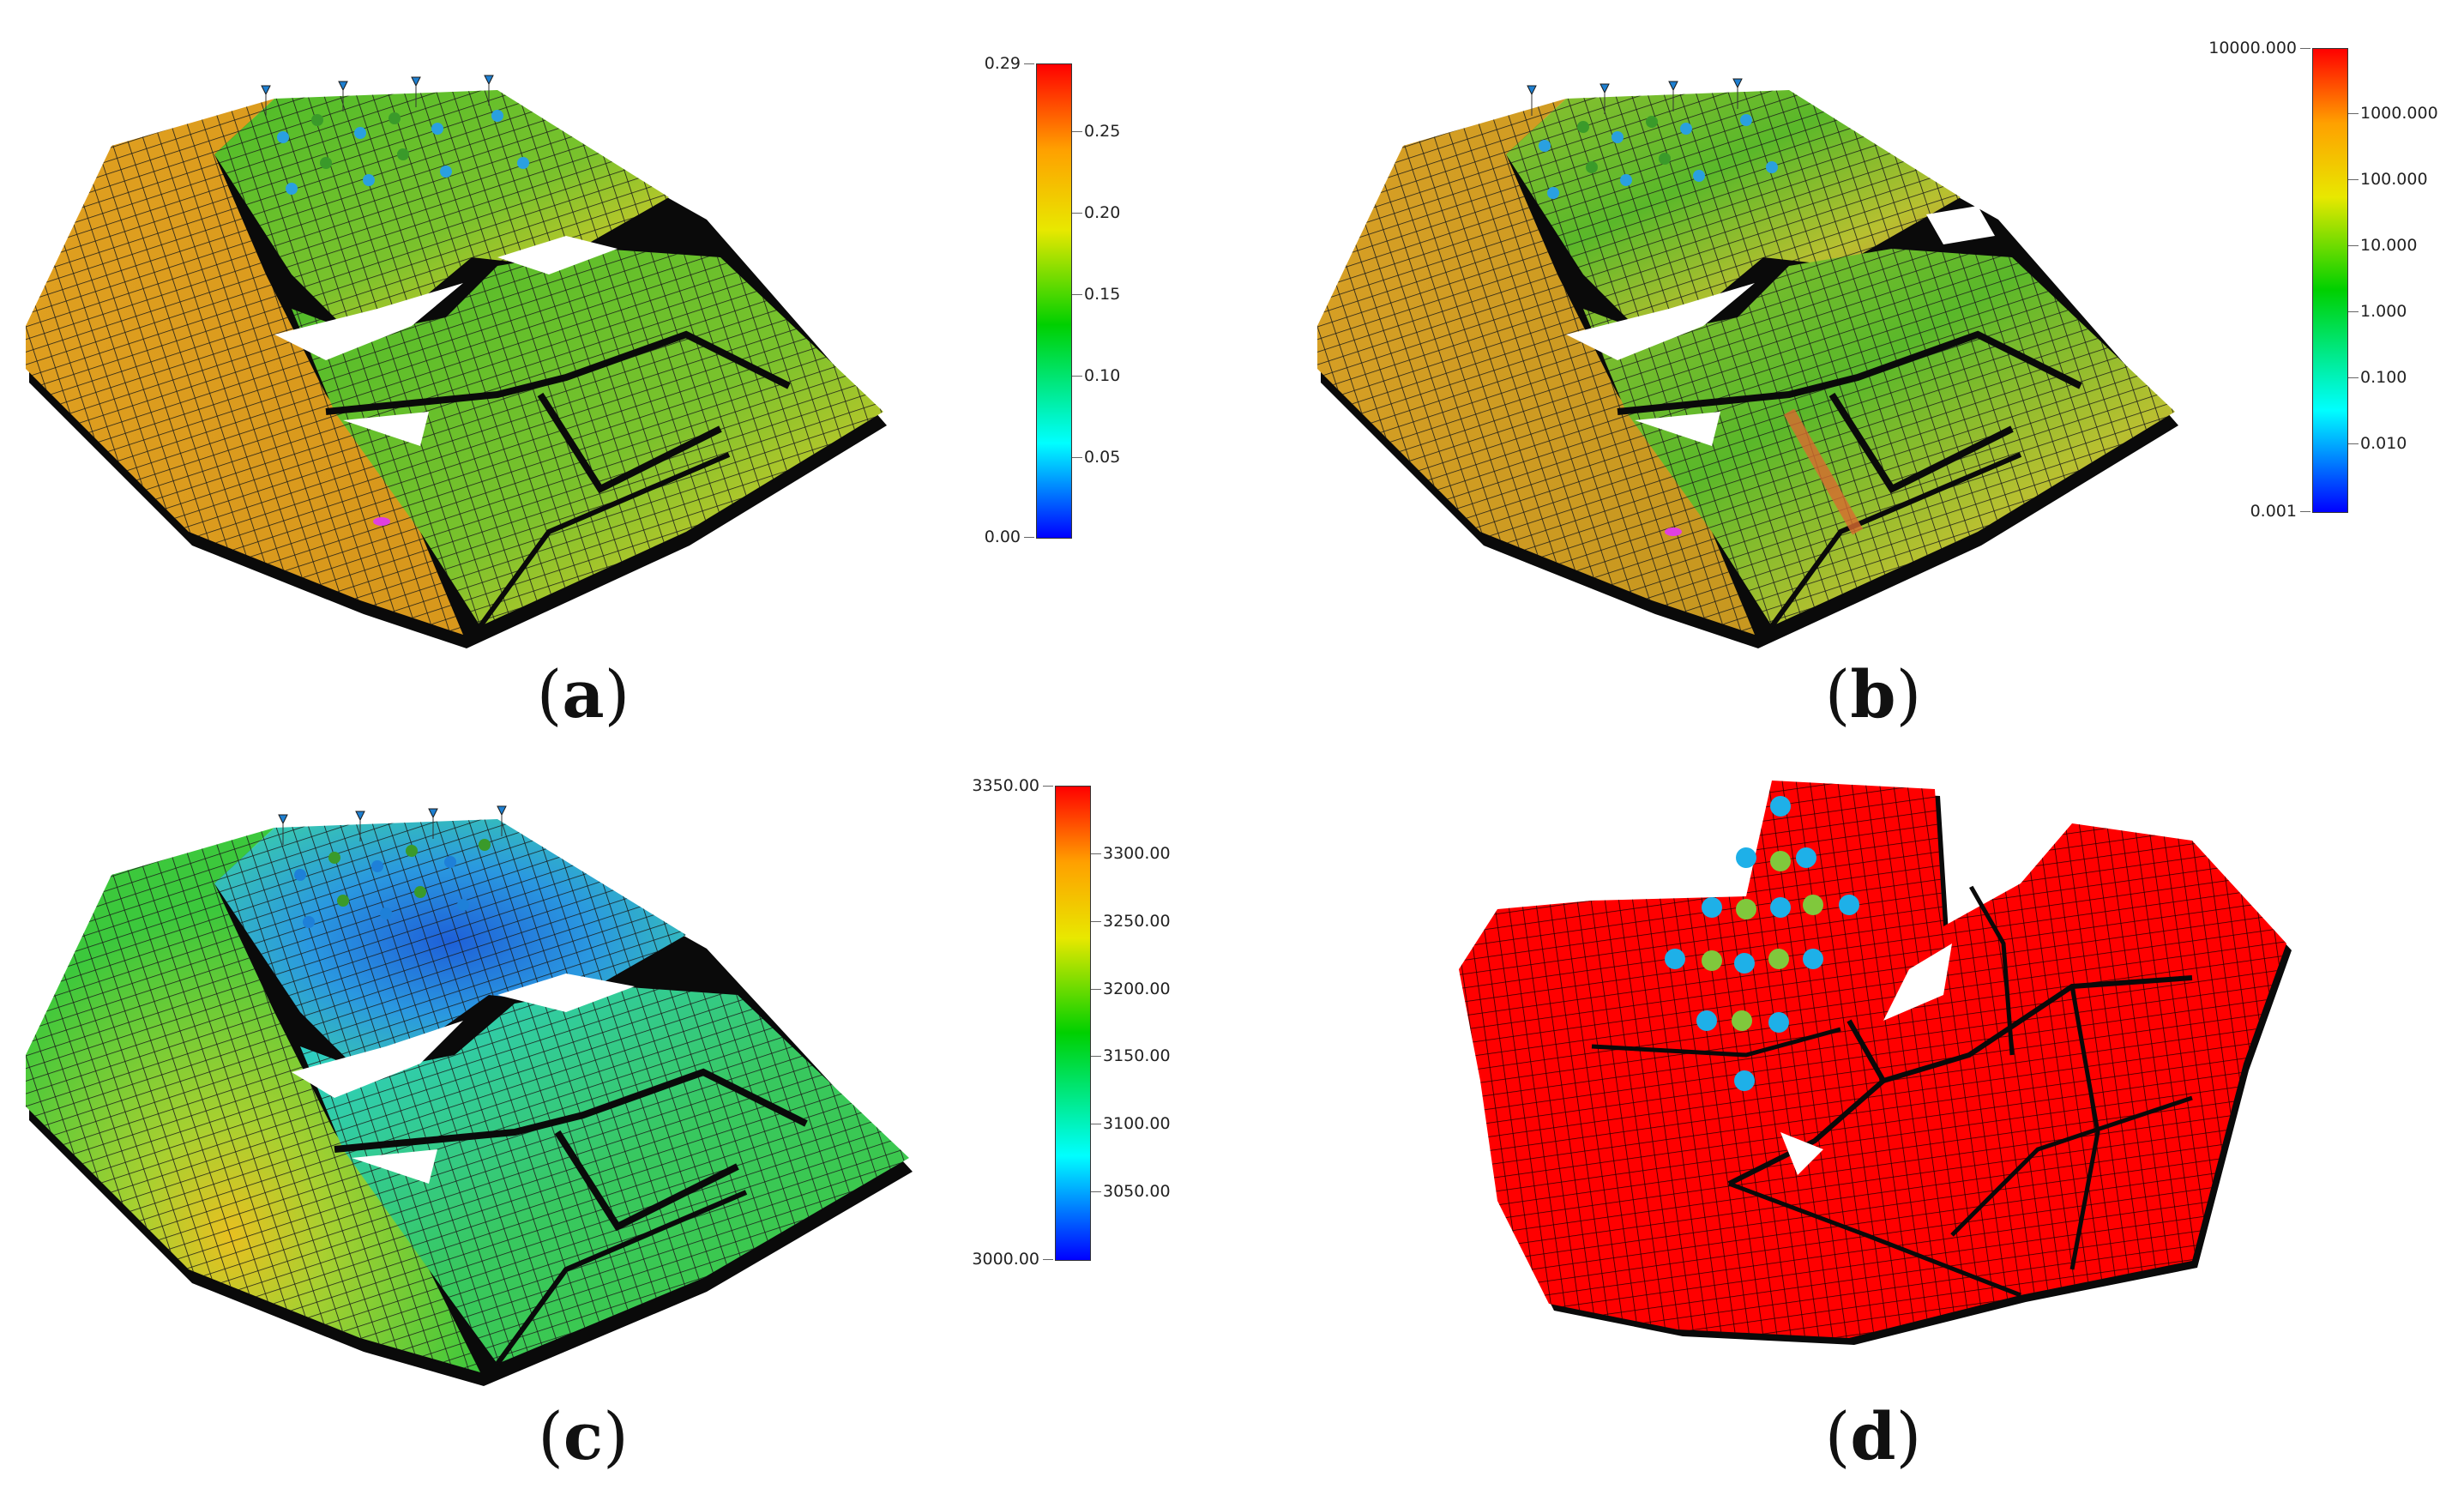 Image resolution: width=2464 pixels, height=1495 pixels. I want to click on caption-d: (d), so click(1873, 1436).